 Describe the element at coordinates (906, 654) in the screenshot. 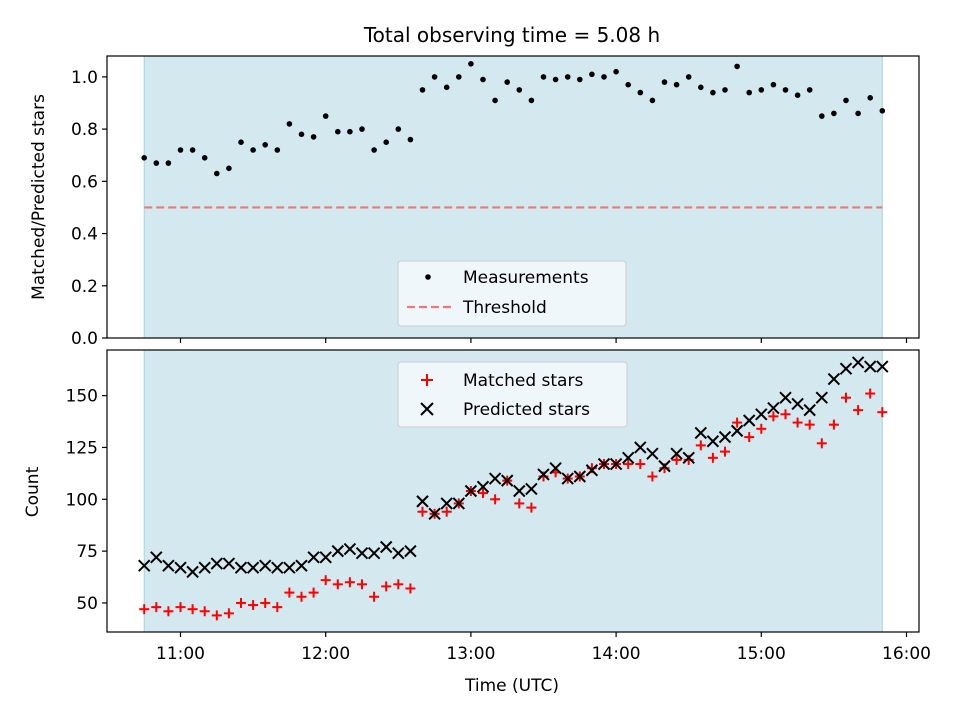

I see `x-tick-label: 16:00` at that location.